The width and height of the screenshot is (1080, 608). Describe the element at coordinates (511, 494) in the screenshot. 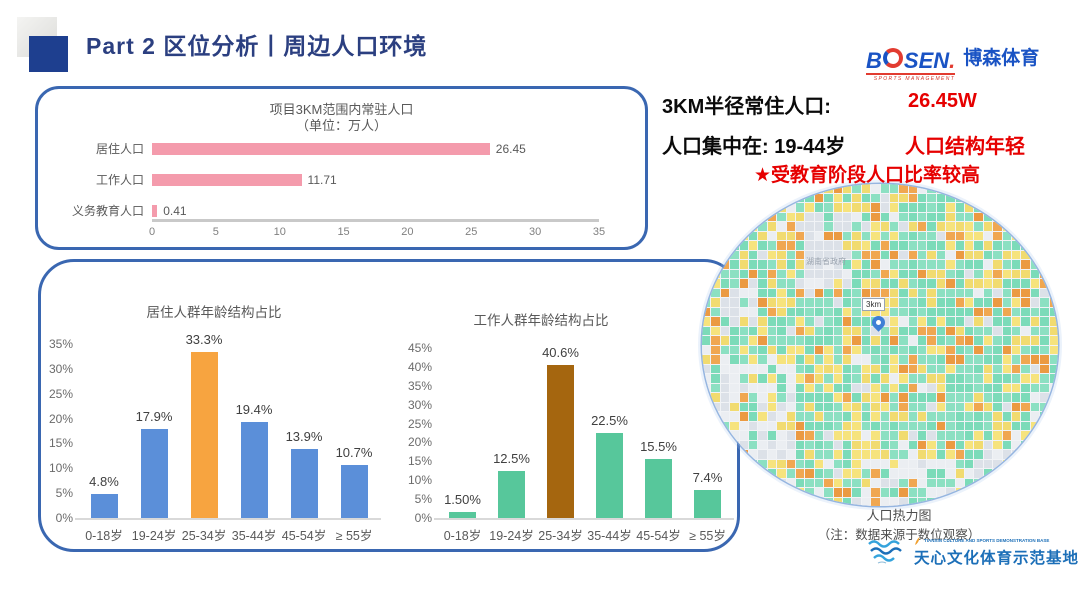

I see `bar` at that location.